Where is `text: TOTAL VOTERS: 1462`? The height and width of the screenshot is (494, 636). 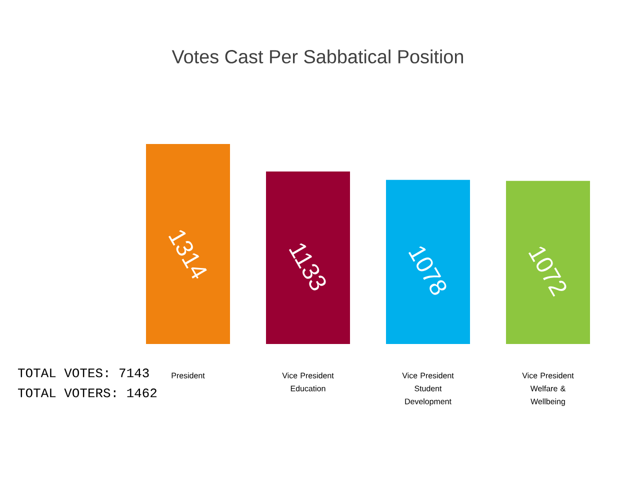
text: TOTAL VOTERS: 1462 is located at coordinates (87, 393).